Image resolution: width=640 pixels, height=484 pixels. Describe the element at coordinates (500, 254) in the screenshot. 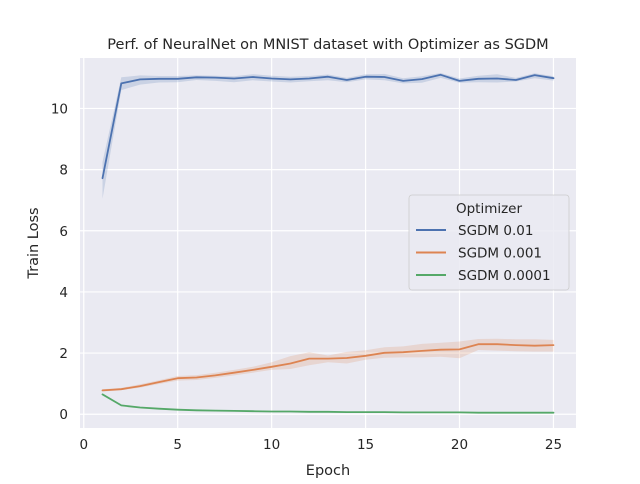

I see `legend-label-sgdm-0-001: SGDM 0.001` at that location.